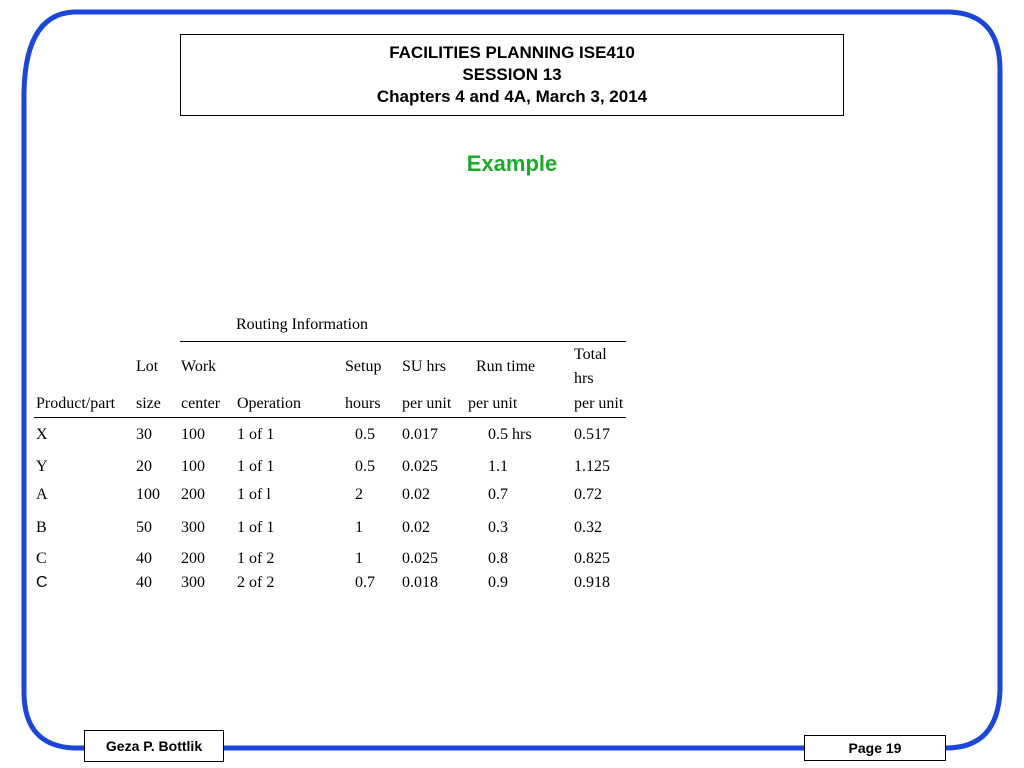 Image resolution: width=1024 pixels, height=768 pixels. I want to click on page-number-box: Page 19, so click(875, 748).